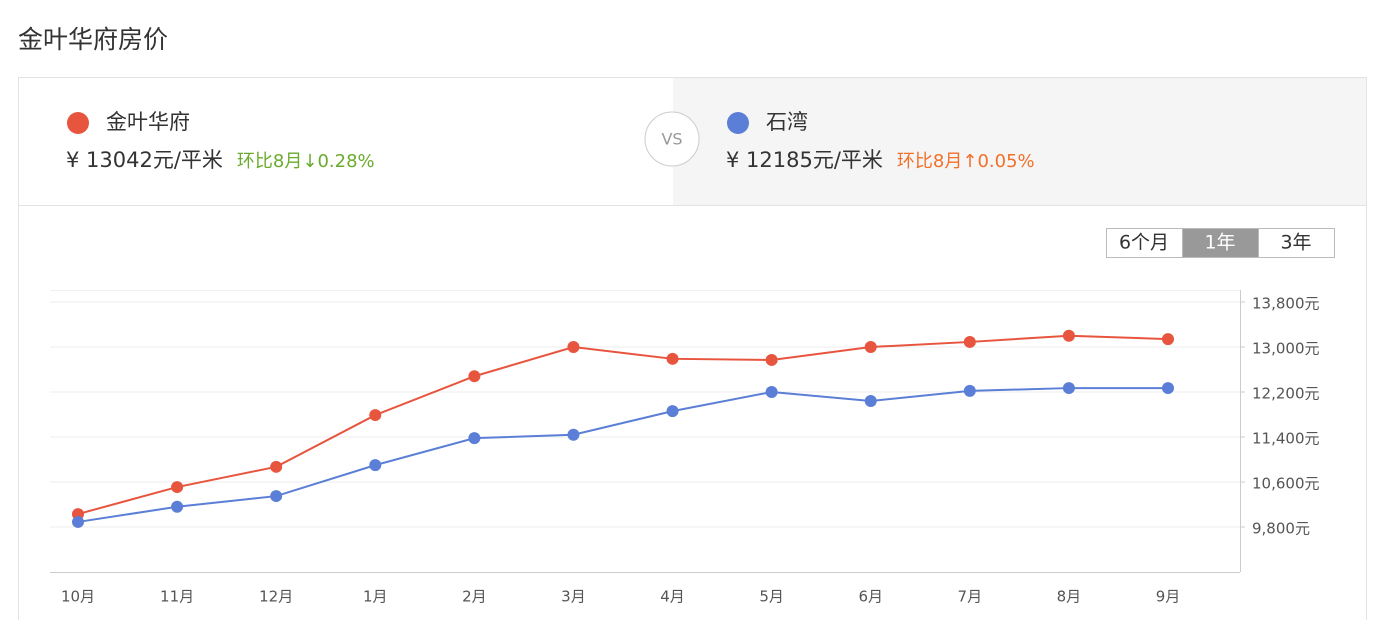 This screenshot has height=624, width=1380. Describe the element at coordinates (870, 597) in the screenshot. I see `x-tick-label: 6月` at that location.